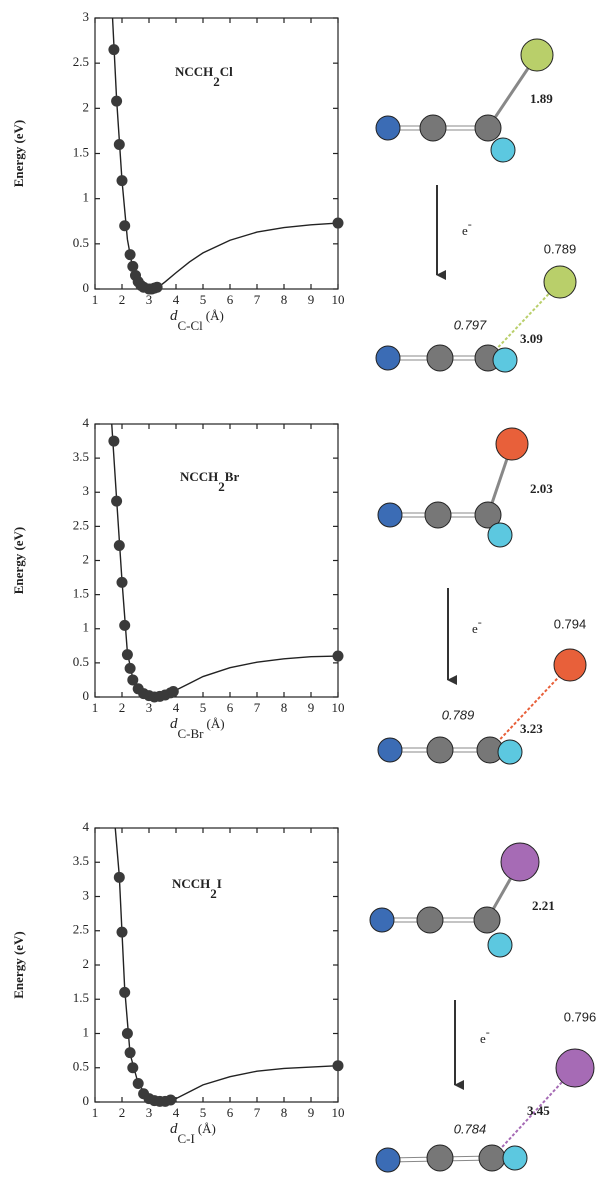 This screenshot has width=603, height=1179. Describe the element at coordinates (216, 81) in the screenshot. I see `title-subscript: 2` at that location.